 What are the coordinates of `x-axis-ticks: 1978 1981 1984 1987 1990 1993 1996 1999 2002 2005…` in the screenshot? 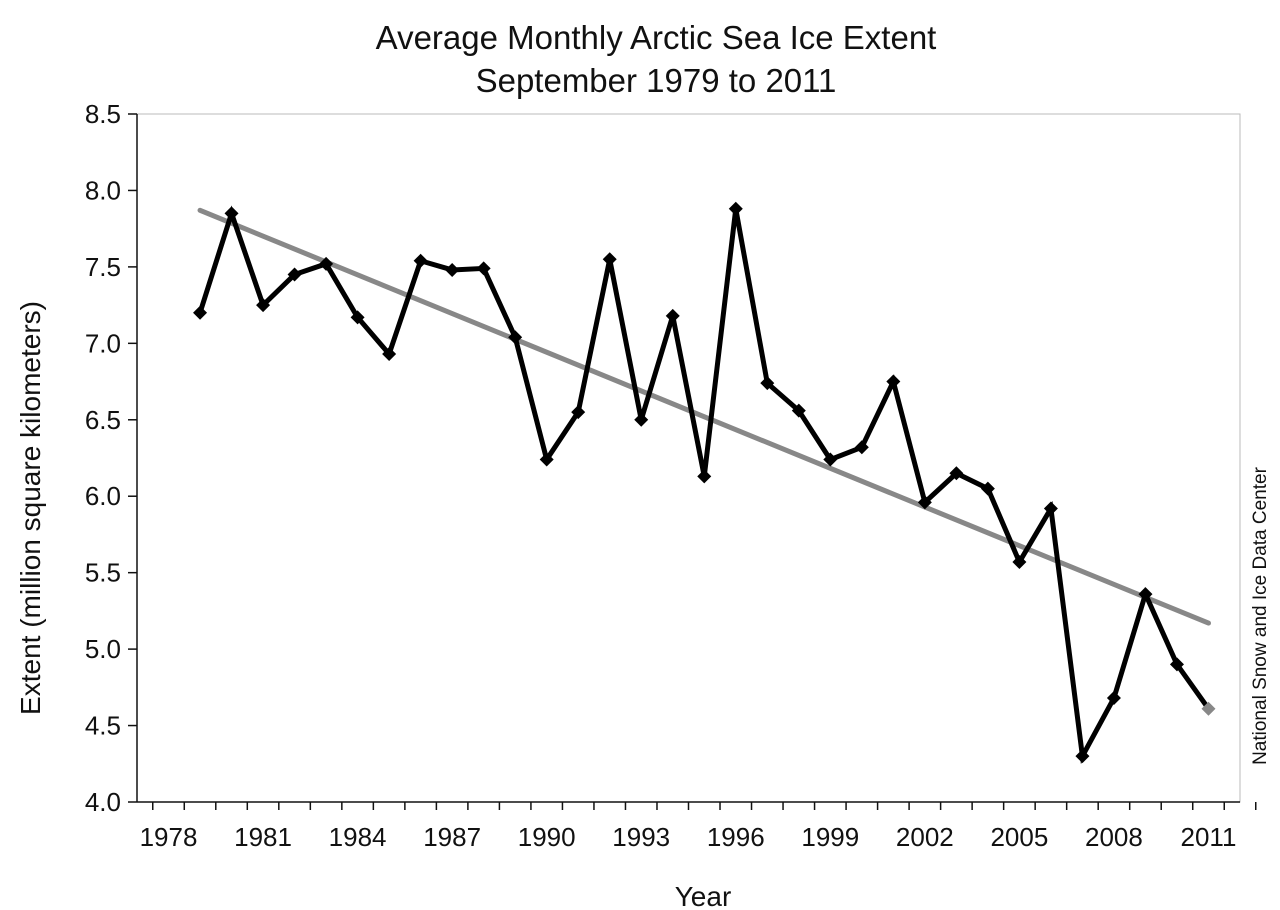 It's located at (698, 827).